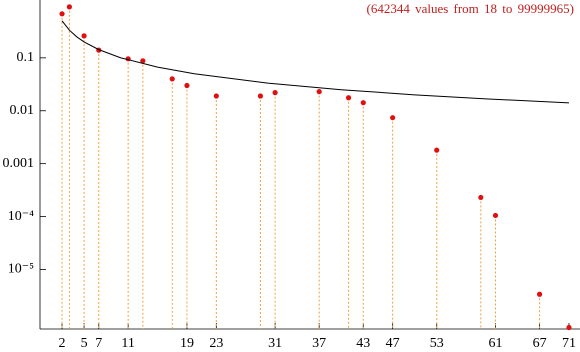 Image resolution: width=580 pixels, height=352 pixels. Describe the element at coordinates (540, 343) in the screenshot. I see `x-tick-label: 67` at that location.